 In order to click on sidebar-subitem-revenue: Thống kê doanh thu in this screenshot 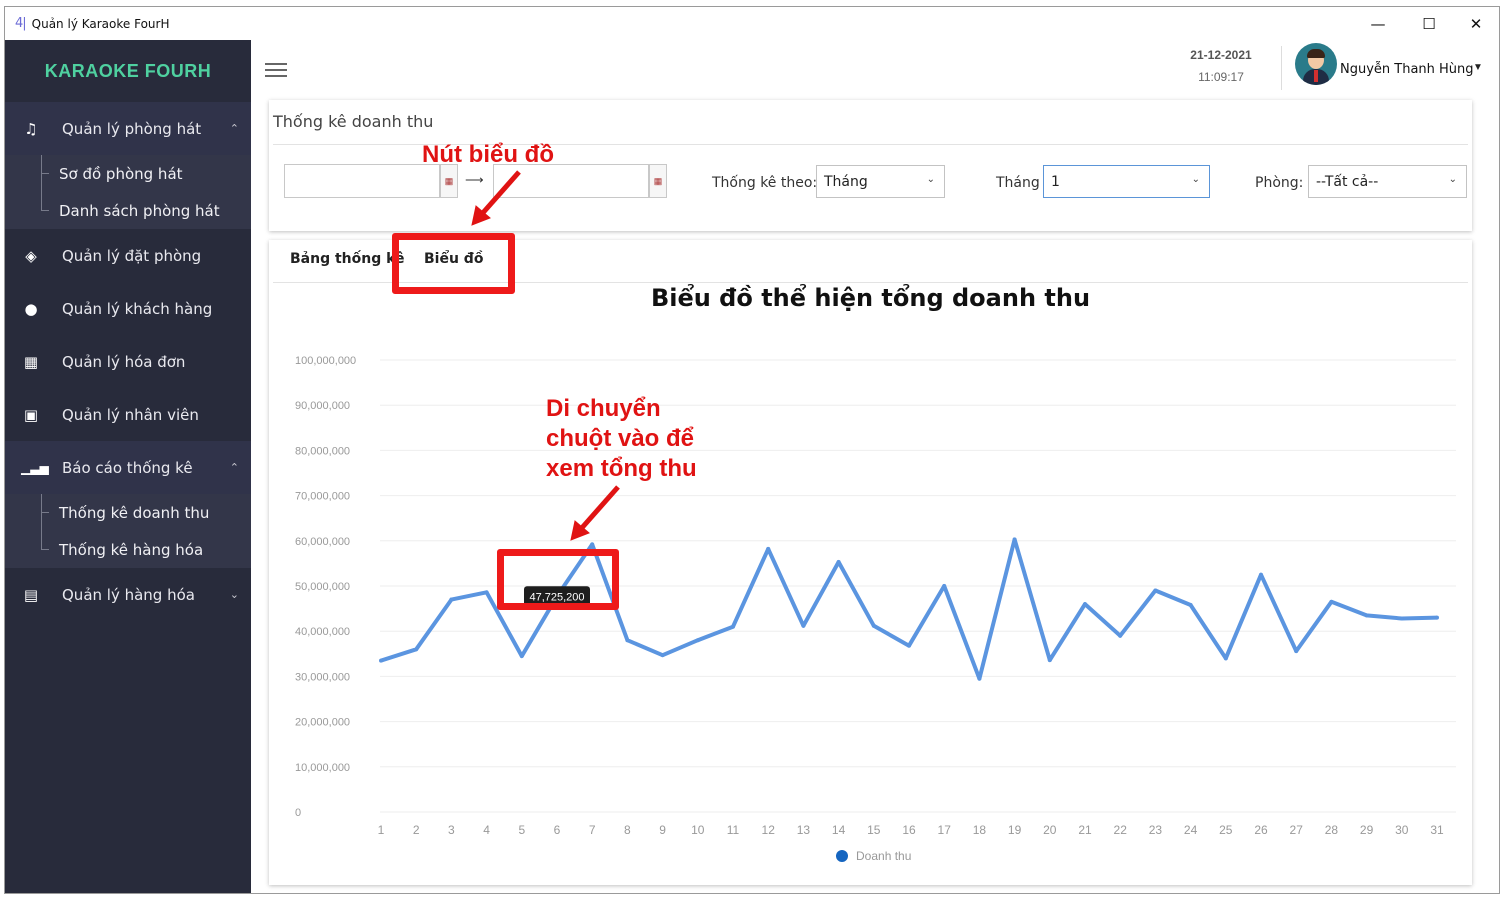, I will do `click(128, 512)`.